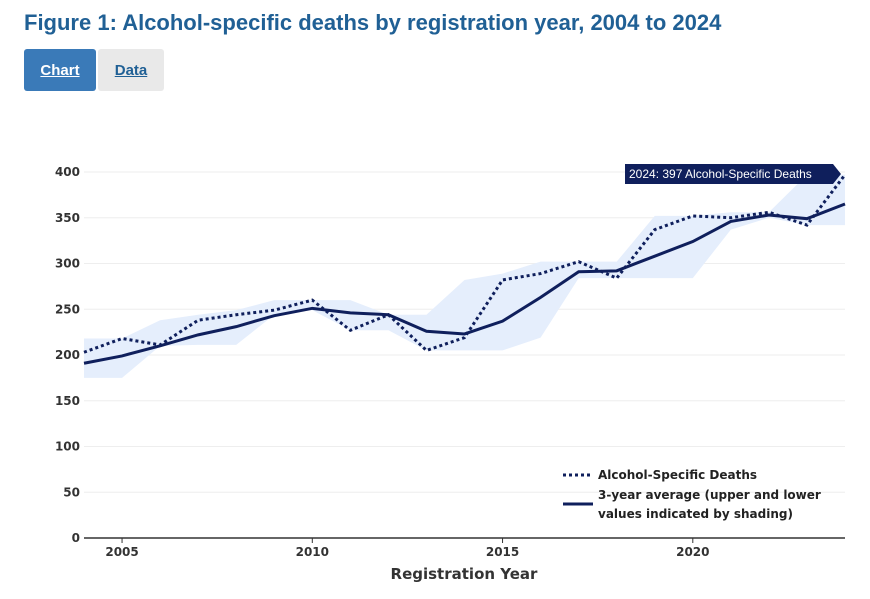 The image size is (870, 599). Describe the element at coordinates (67, 309) in the screenshot. I see `y-tick-label: 250` at that location.